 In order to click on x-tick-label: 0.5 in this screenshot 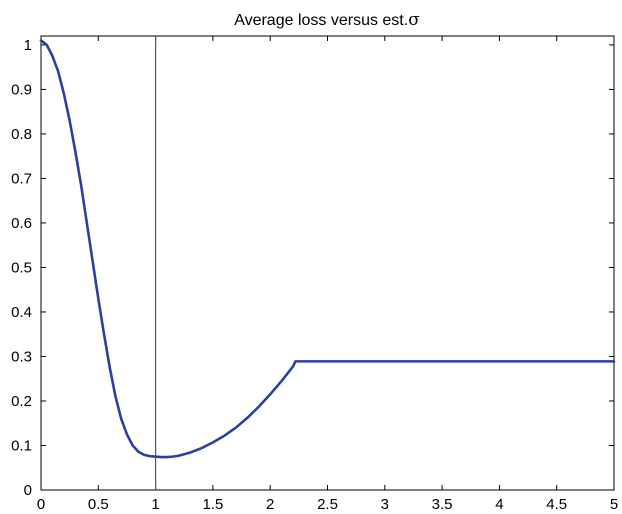, I will do `click(98, 504)`.